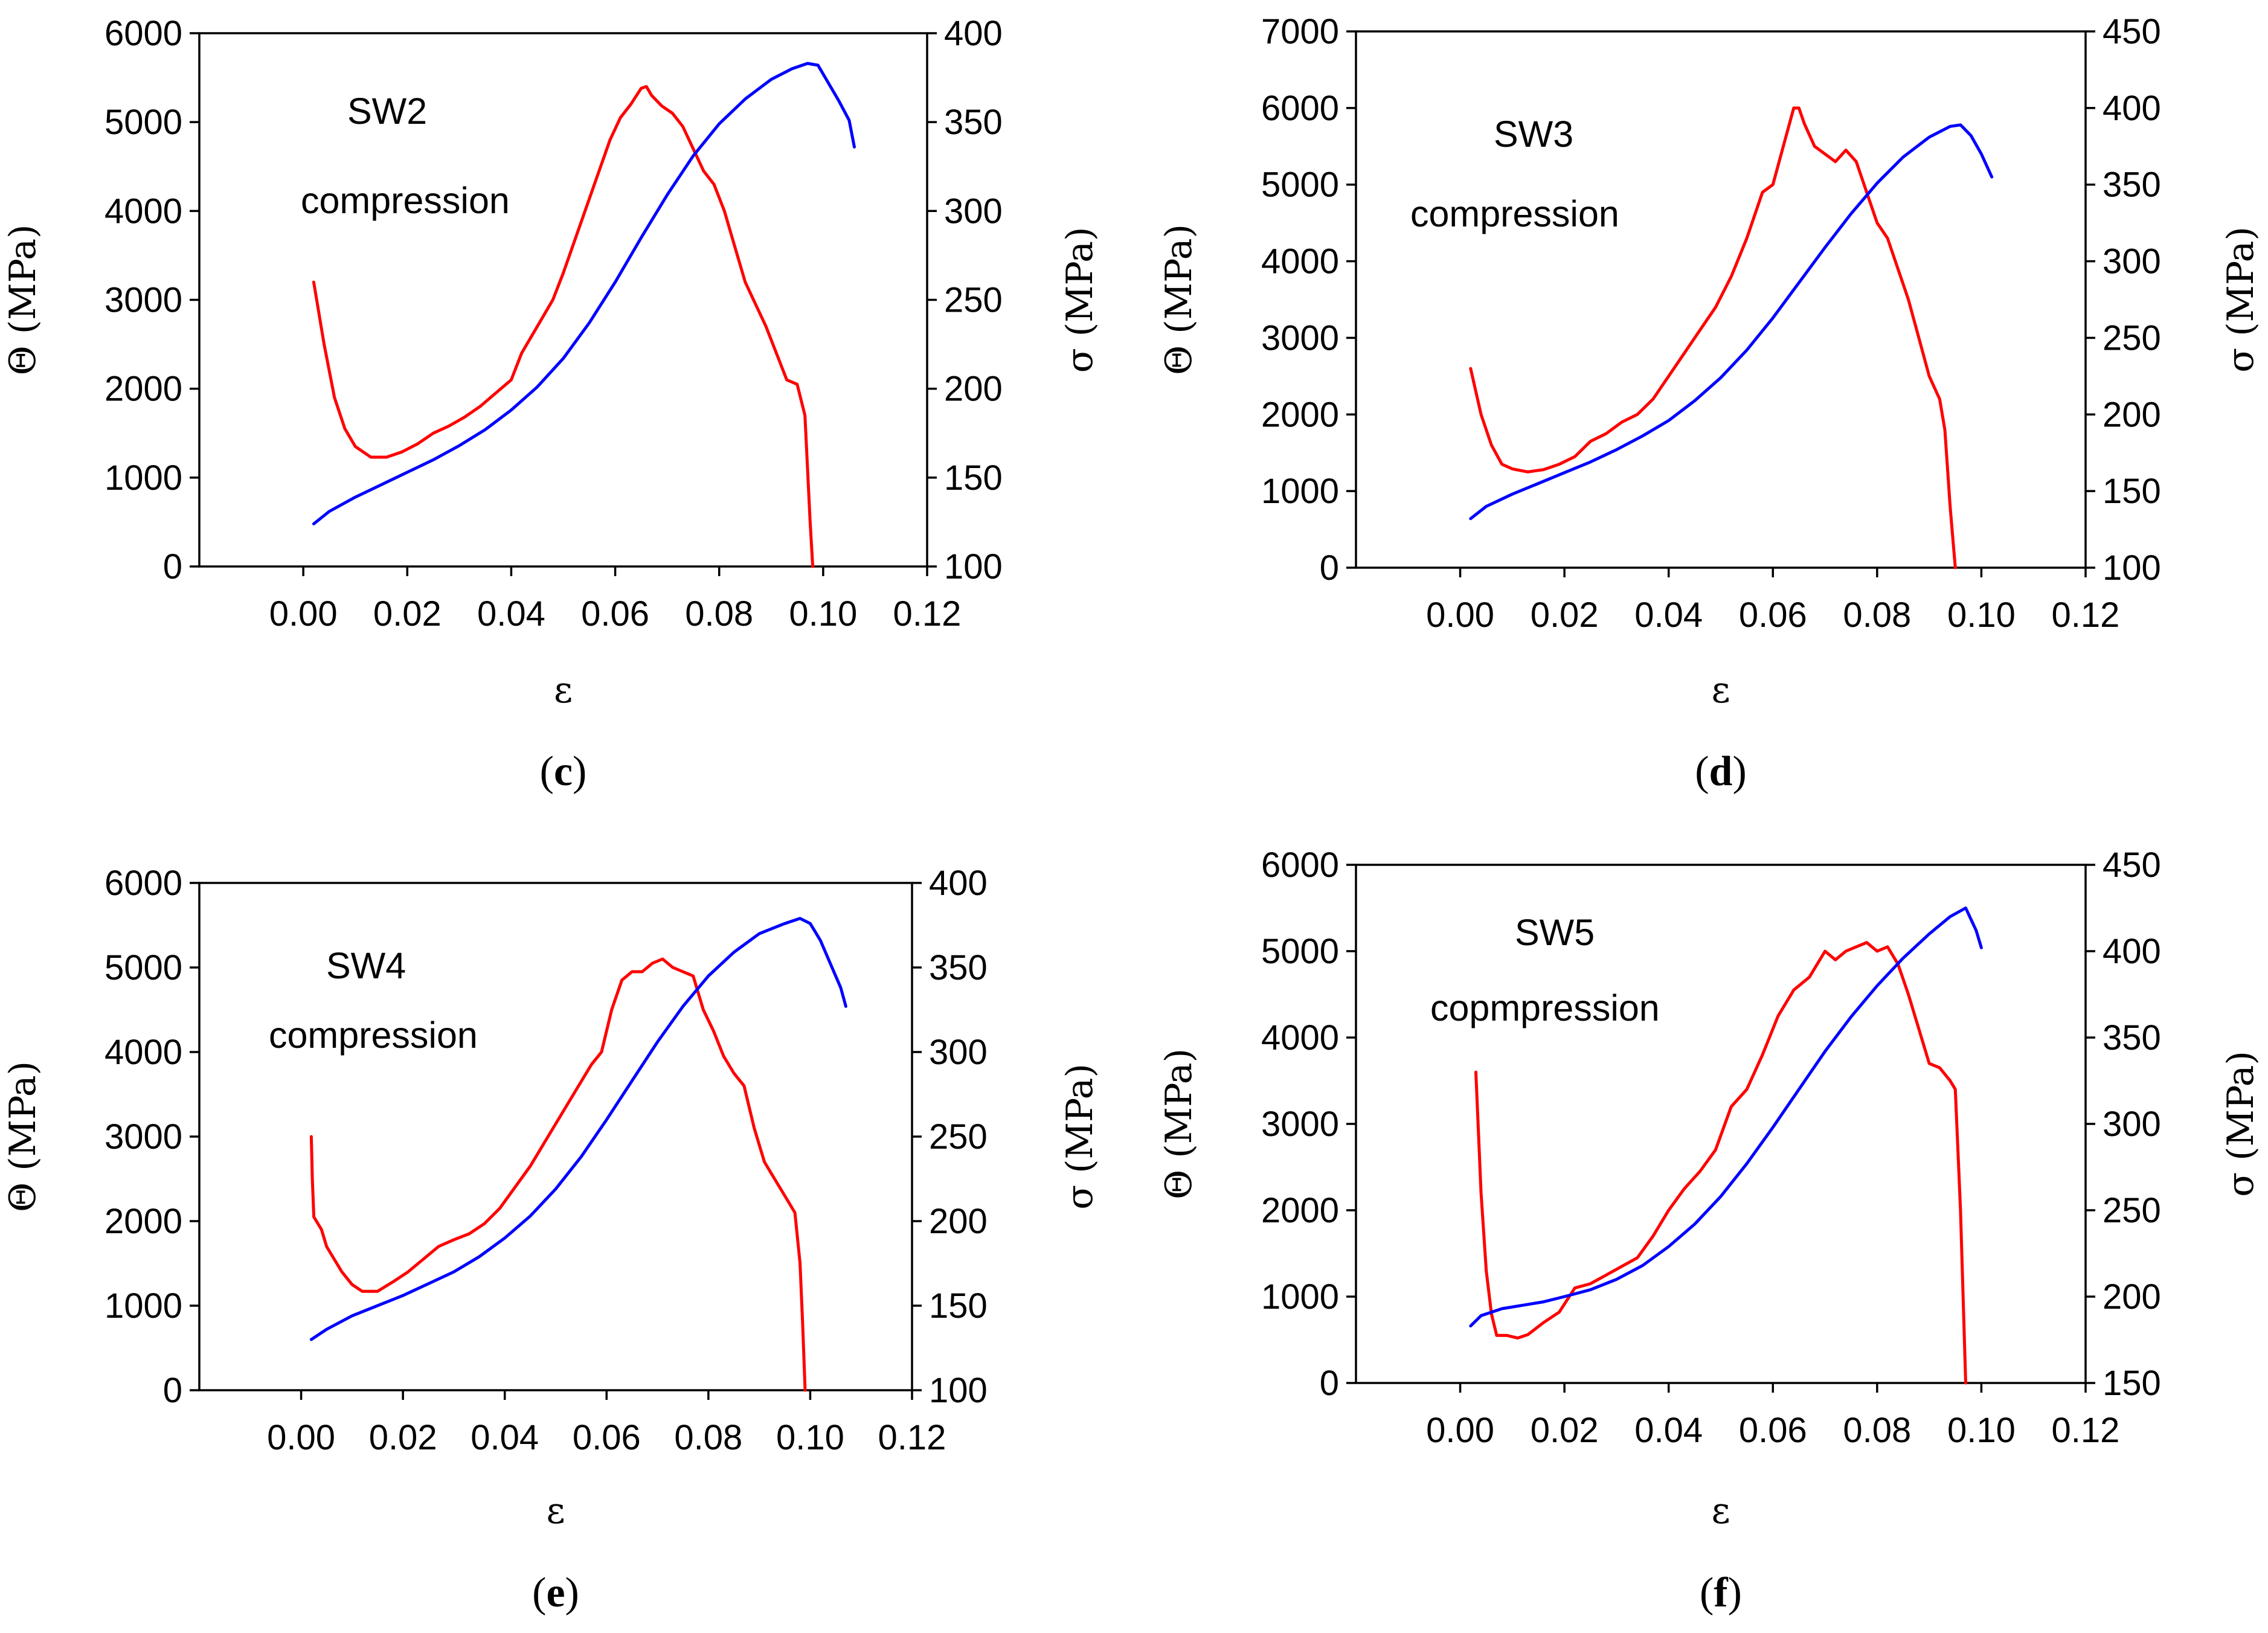 Image resolution: width=2268 pixels, height=1633 pixels. I want to click on panel-letter: c, so click(563, 771).